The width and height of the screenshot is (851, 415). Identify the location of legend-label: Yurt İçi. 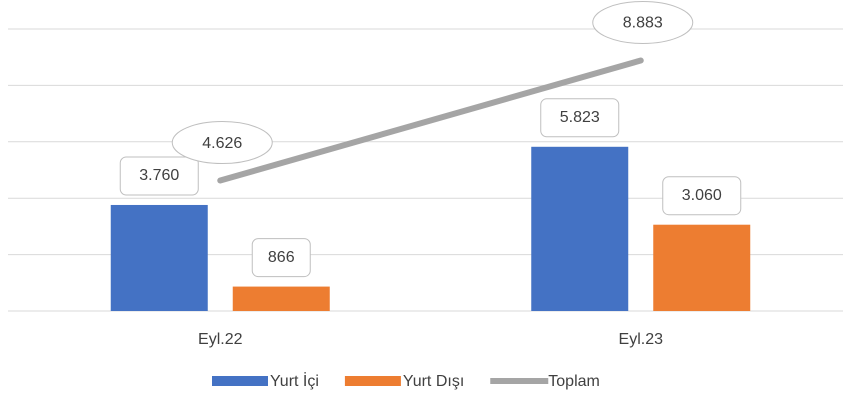
(294, 380).